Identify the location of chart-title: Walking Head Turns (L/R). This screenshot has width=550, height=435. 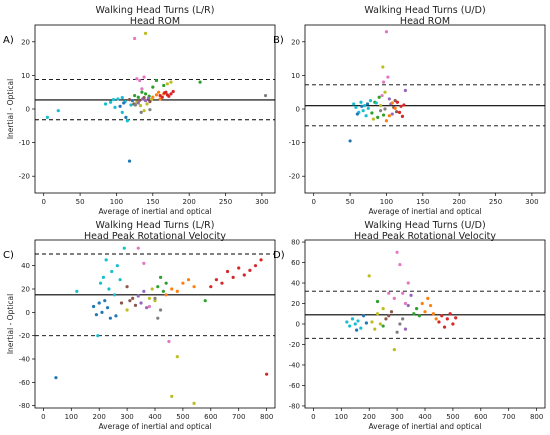
(155, 225).